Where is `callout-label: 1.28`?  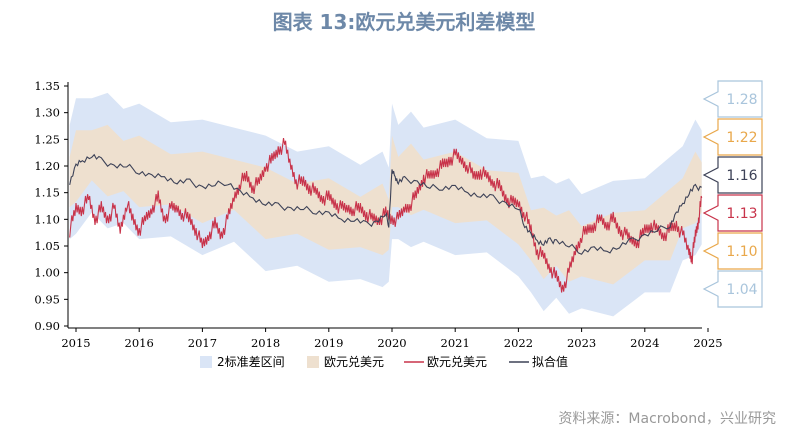 callout-label: 1.28 is located at coordinates (741, 100).